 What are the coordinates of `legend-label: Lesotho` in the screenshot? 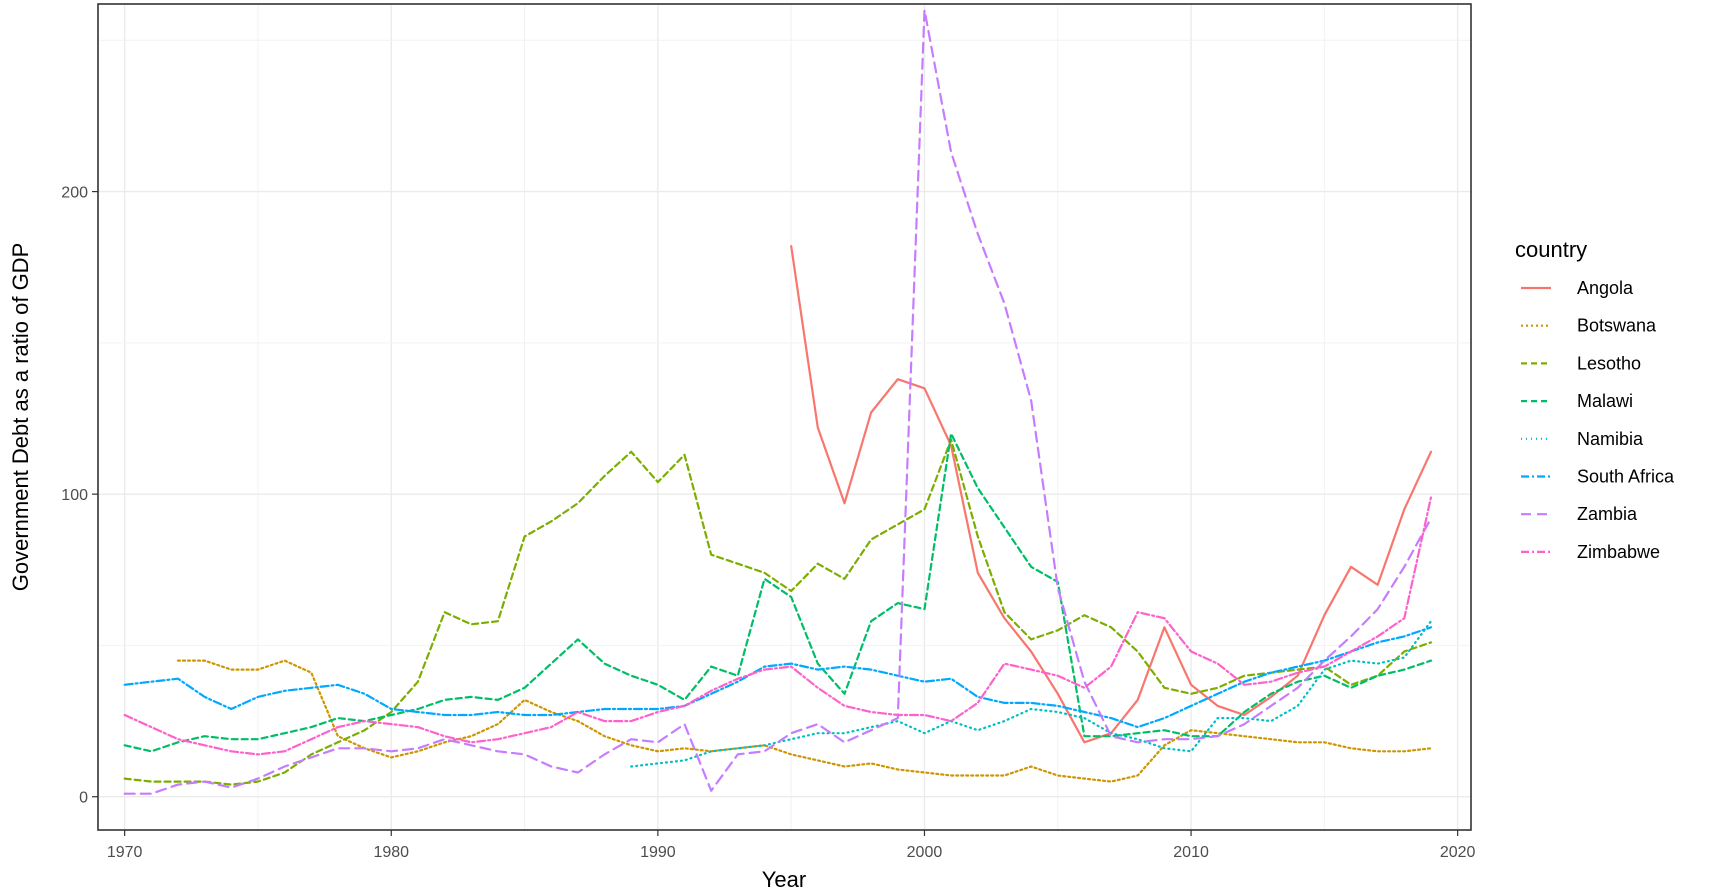 It's located at (1609, 363).